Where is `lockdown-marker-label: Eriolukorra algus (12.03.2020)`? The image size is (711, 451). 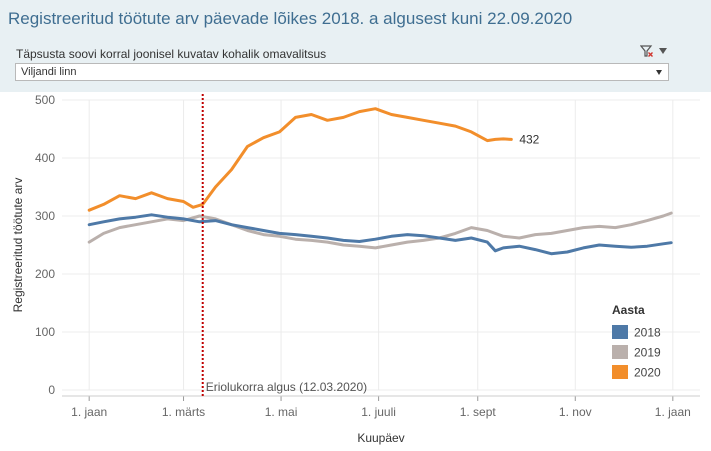 lockdown-marker-label: Eriolukorra algus (12.03.2020) is located at coordinates (286, 387).